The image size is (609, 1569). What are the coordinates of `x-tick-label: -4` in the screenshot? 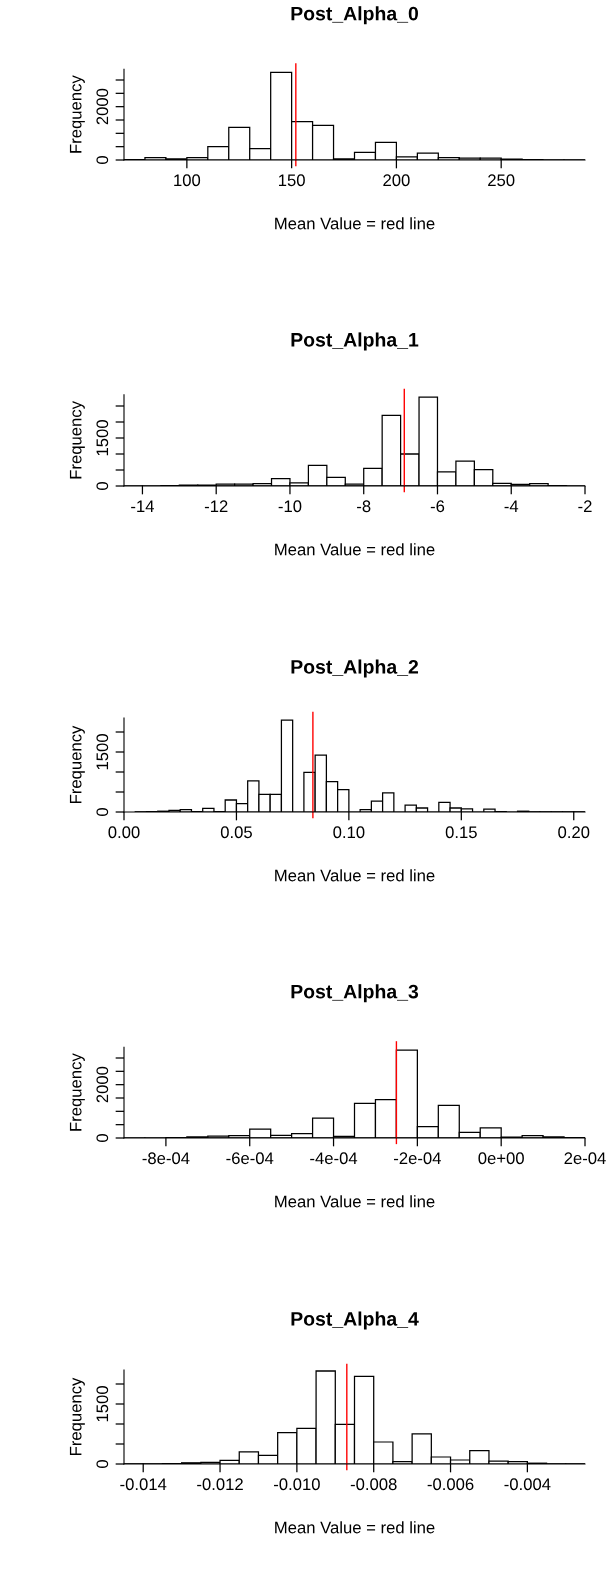 It's located at (511, 506).